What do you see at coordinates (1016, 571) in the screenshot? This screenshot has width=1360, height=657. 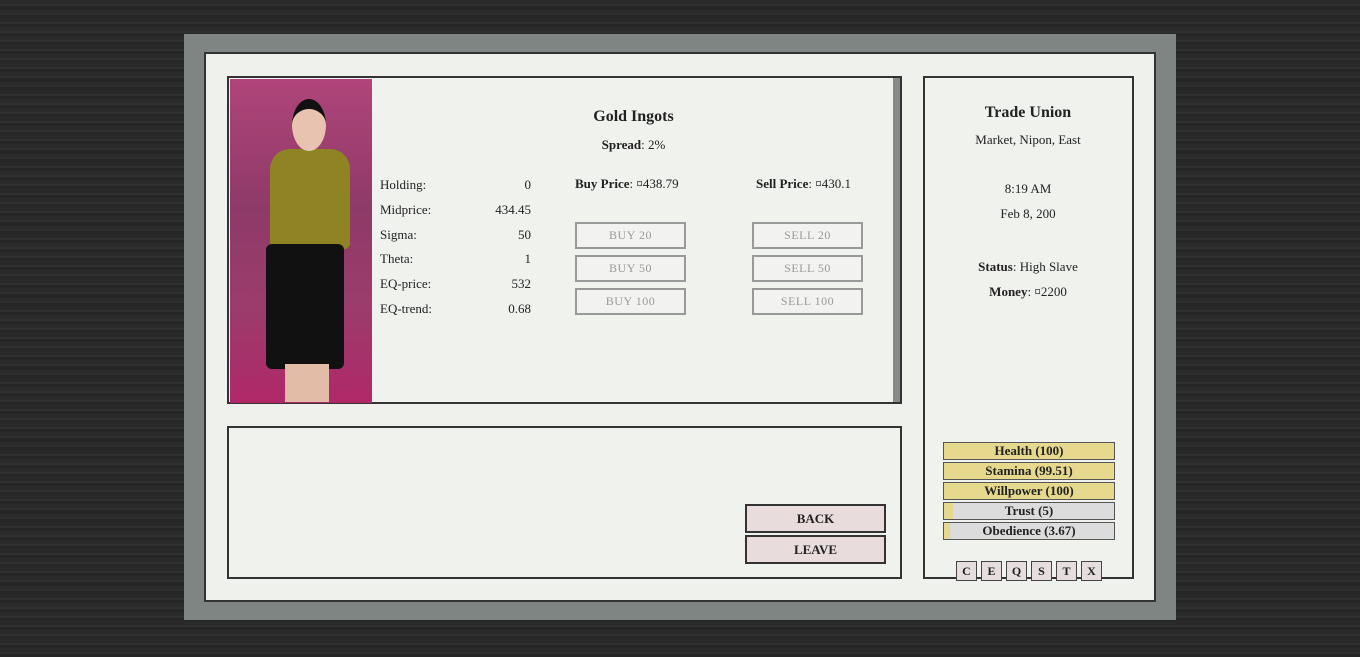 I see `shortcut-button-q: Q` at bounding box center [1016, 571].